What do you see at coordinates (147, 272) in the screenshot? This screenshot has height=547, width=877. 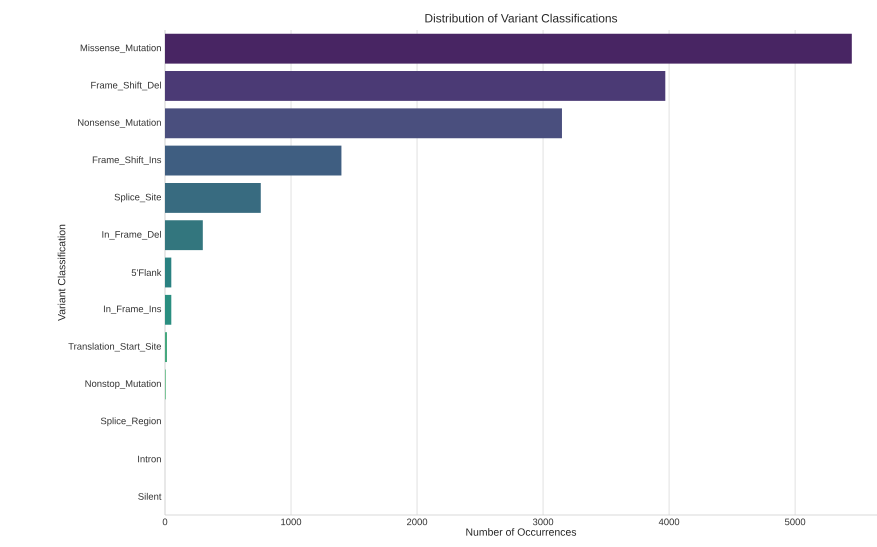 I see `y-tick-label: 5'Flank` at bounding box center [147, 272].